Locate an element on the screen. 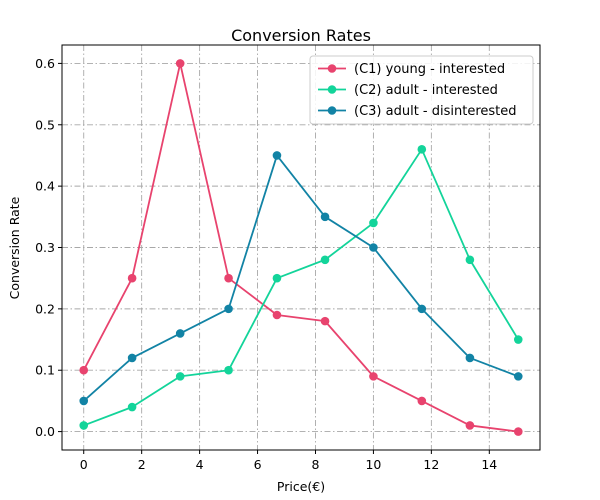  x-tick-label: 10 is located at coordinates (373, 464).